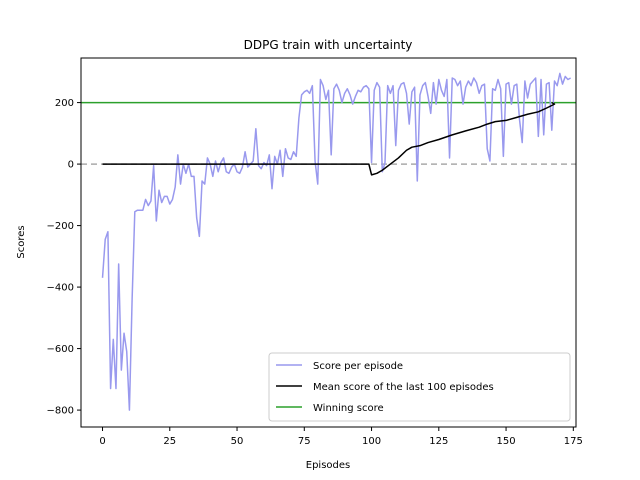  What do you see at coordinates (329, 138) in the screenshot?
I see `series-mean-score` at bounding box center [329, 138].